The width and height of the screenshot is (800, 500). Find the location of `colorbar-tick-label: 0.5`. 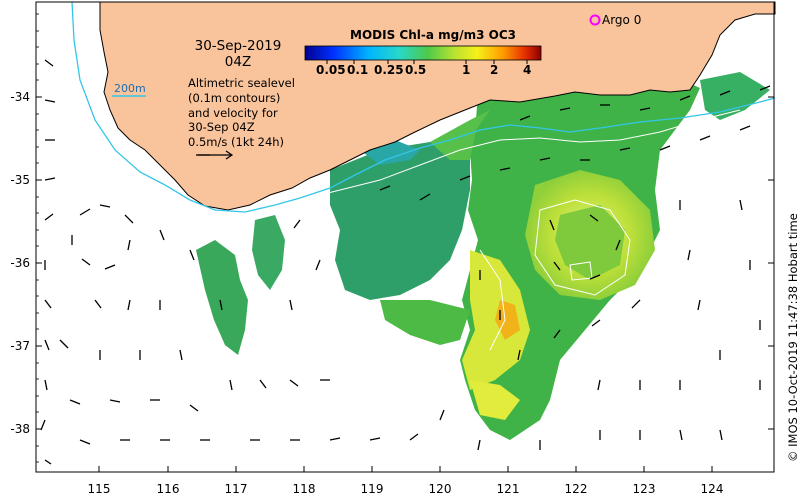

colorbar-tick-label: 0.5 is located at coordinates (416, 70).